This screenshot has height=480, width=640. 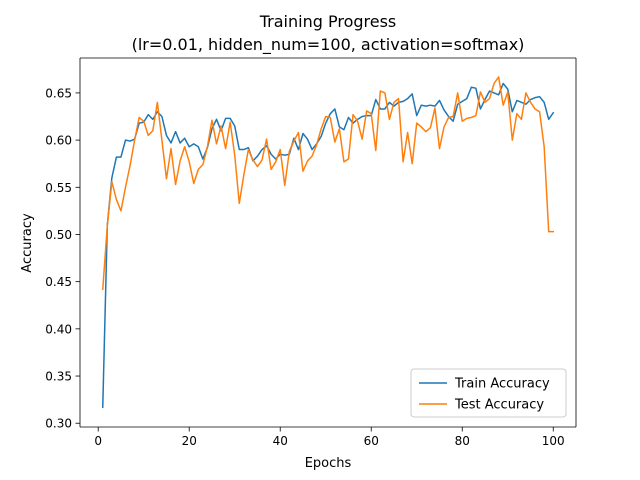 I want to click on x-tick-label: 60, so click(x=371, y=441).